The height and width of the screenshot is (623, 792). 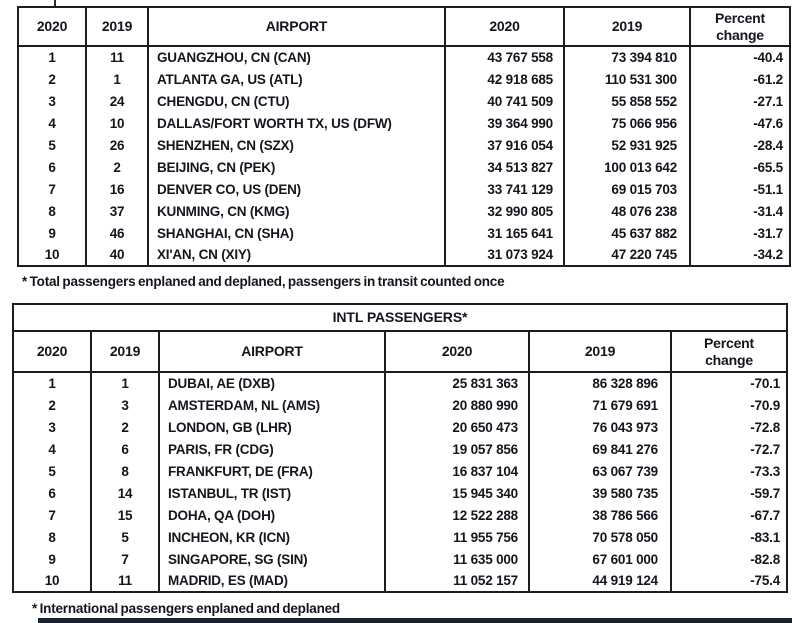 I want to click on airport-cell: ATLANTA GA, US (ATL), so click(x=296, y=79).